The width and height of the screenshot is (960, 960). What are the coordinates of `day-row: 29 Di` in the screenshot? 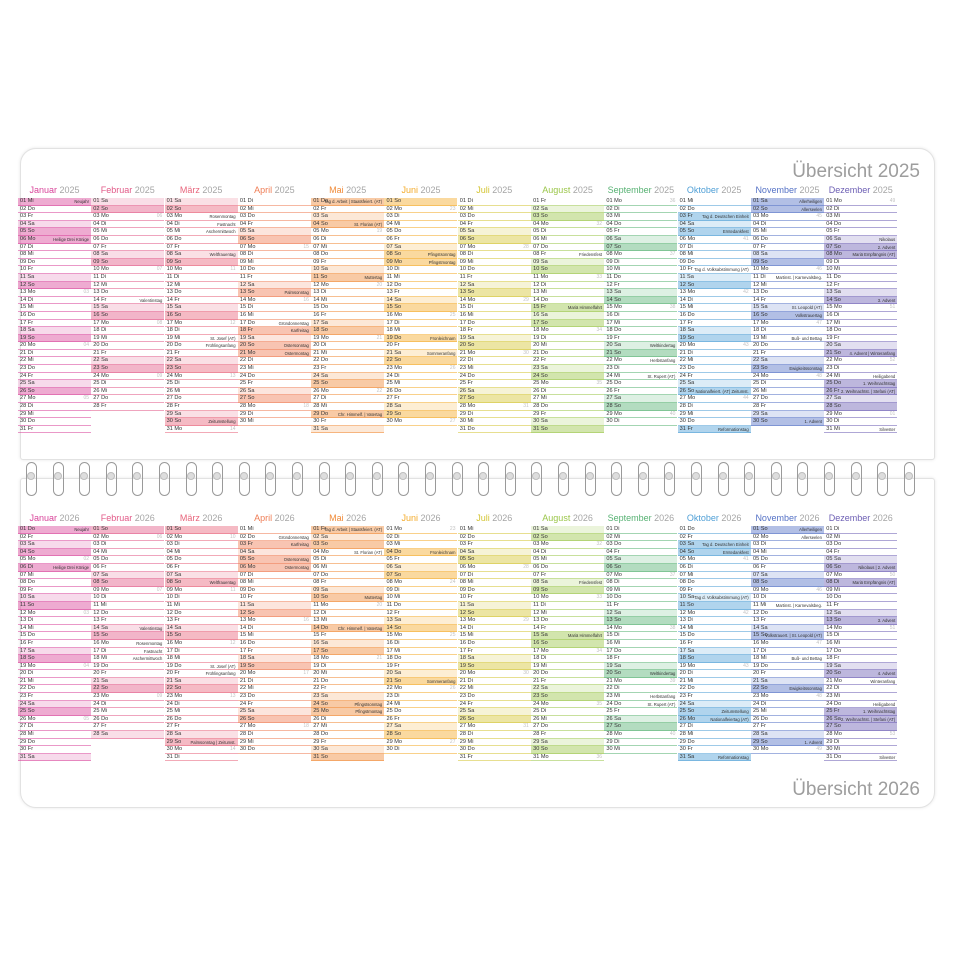 It's located at (641, 743).